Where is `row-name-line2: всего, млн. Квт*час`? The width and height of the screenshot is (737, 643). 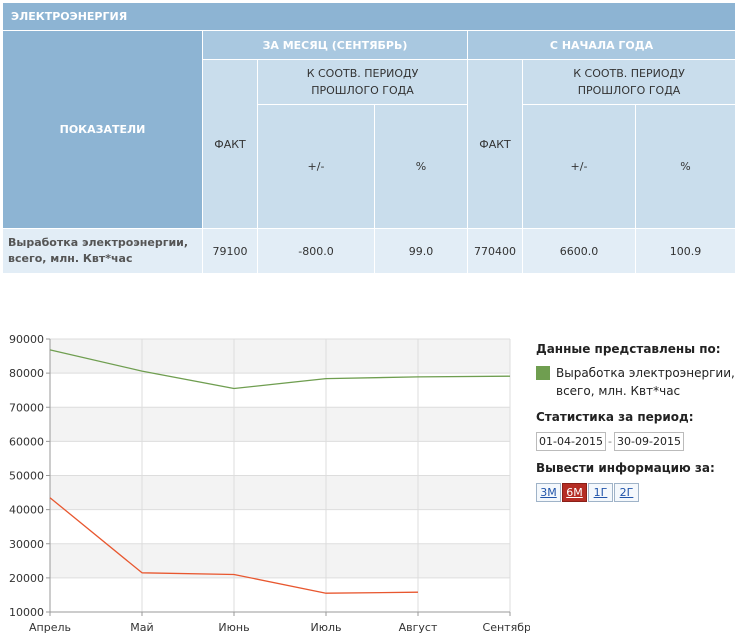
row-name-line2: всего, млн. Квт*час is located at coordinates (70, 258).